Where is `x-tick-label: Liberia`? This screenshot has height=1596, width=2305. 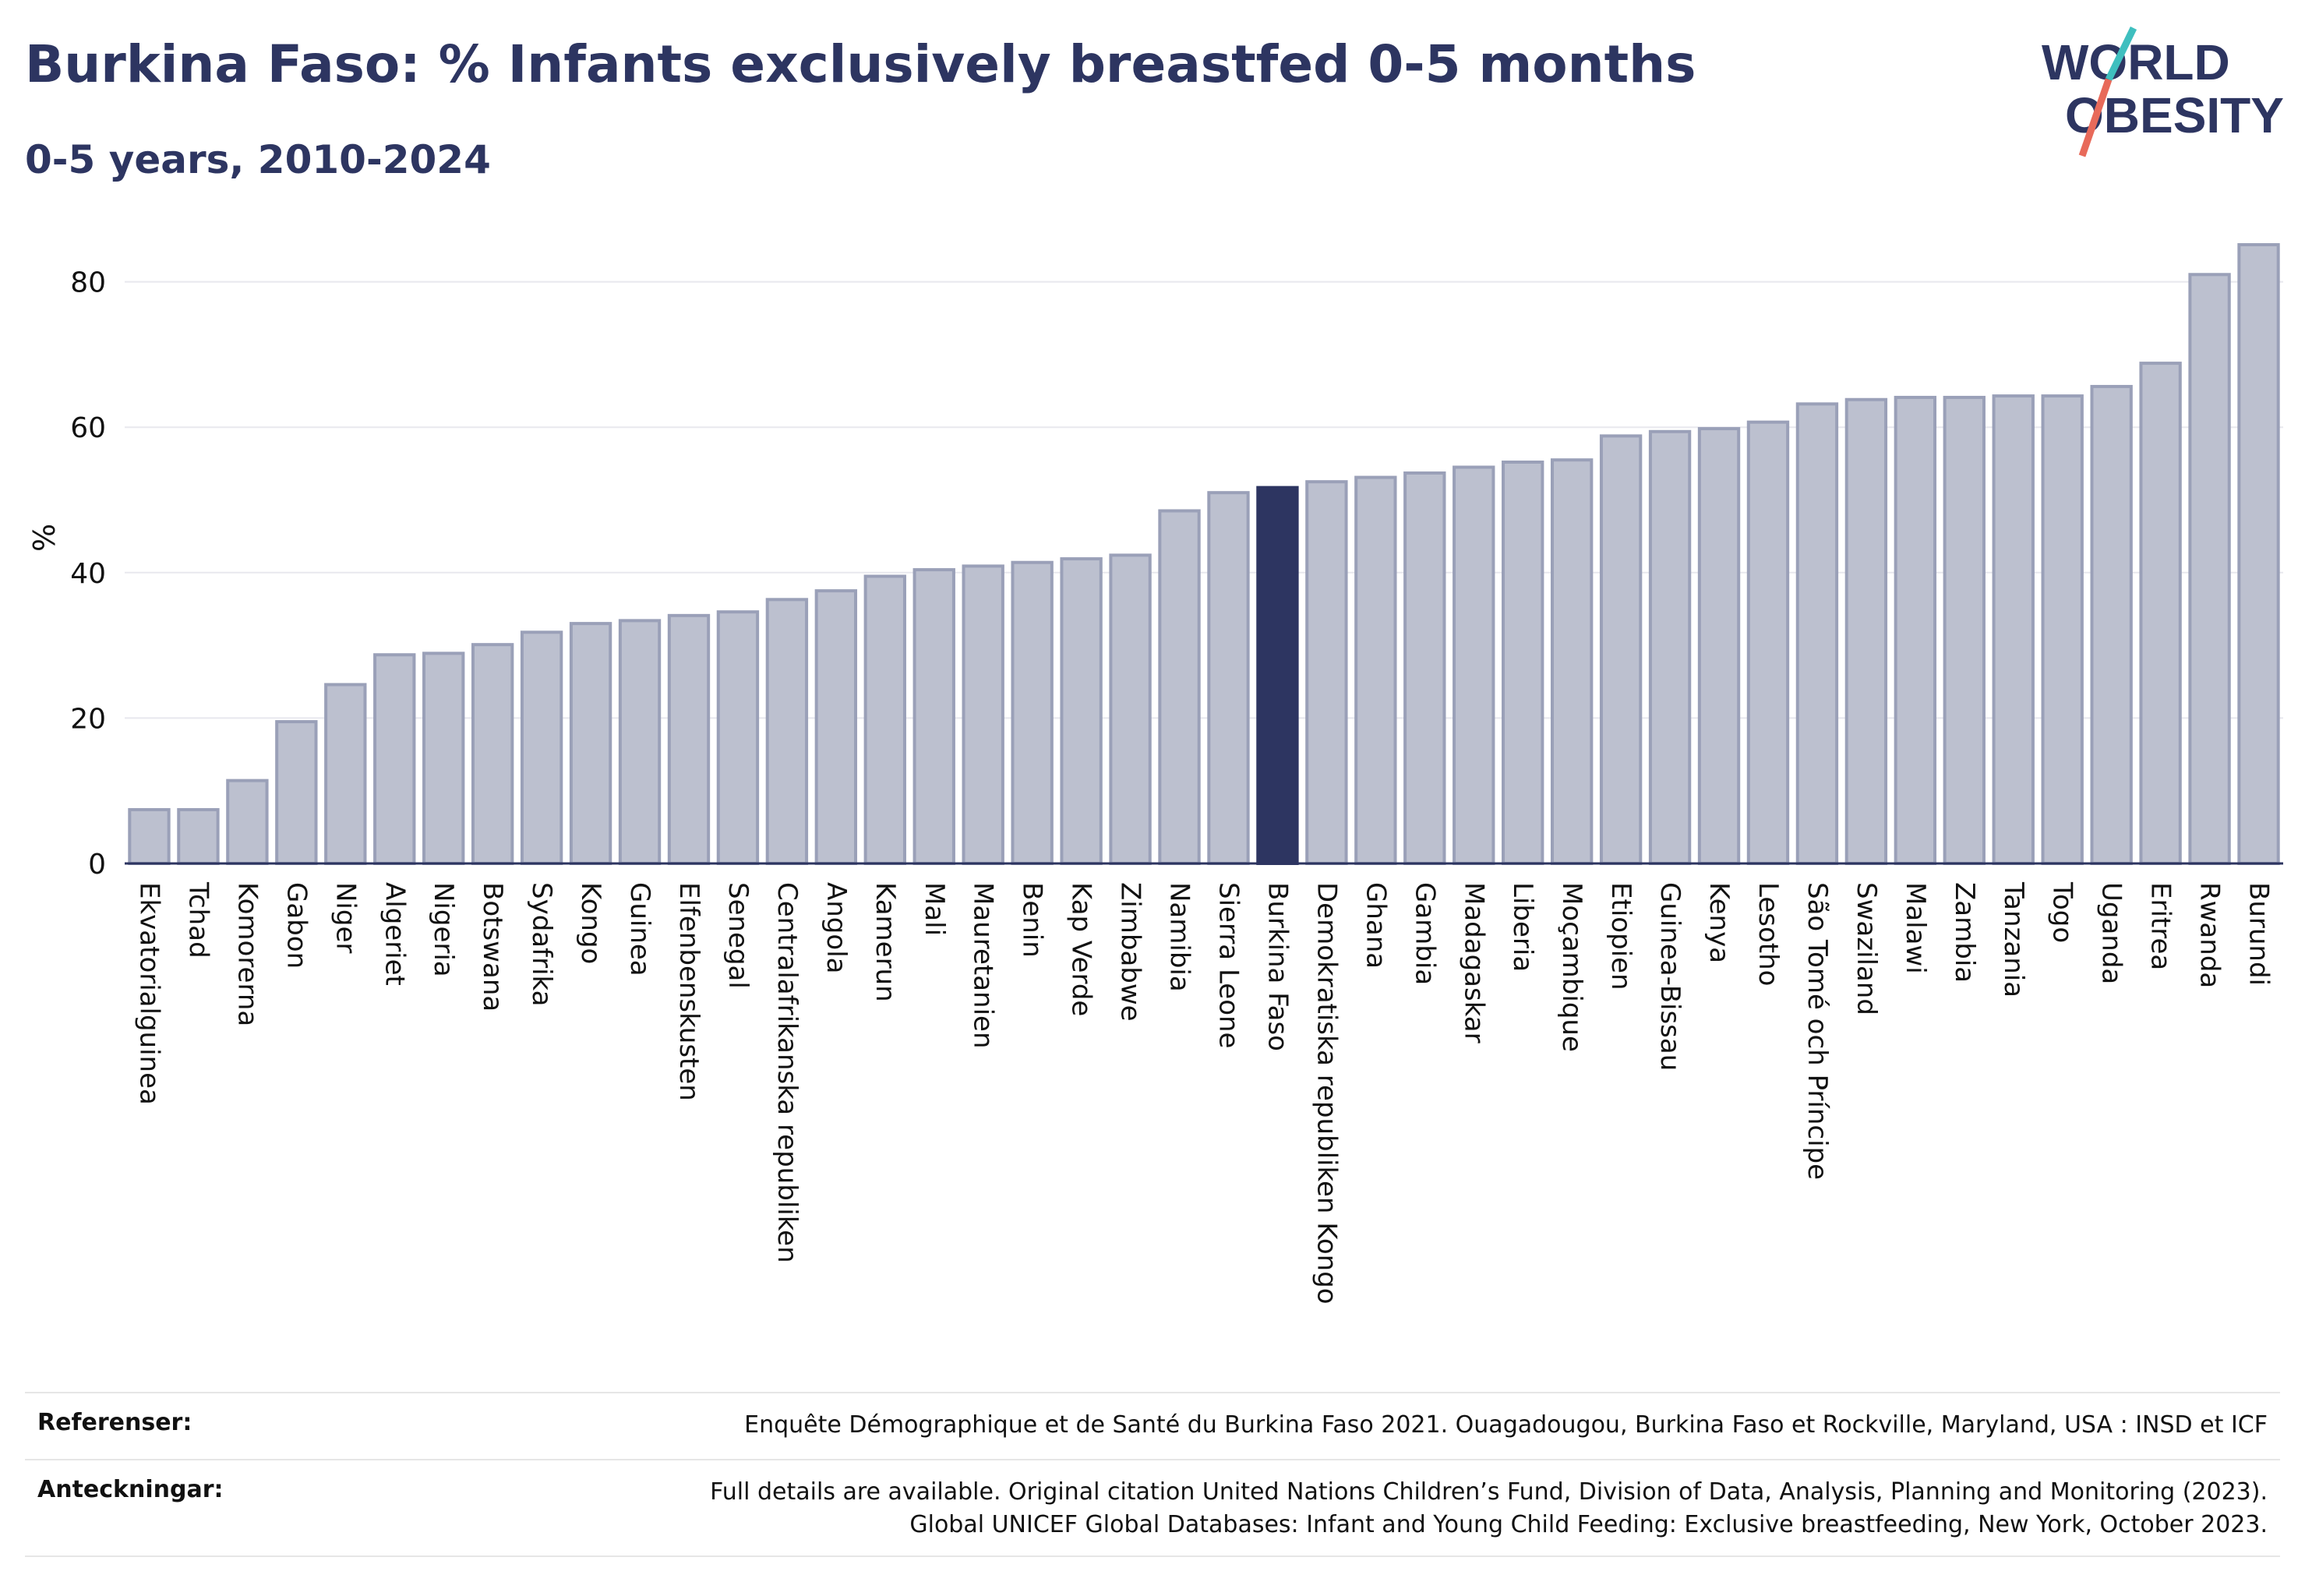 x-tick-label: Liberia is located at coordinates (1522, 927).